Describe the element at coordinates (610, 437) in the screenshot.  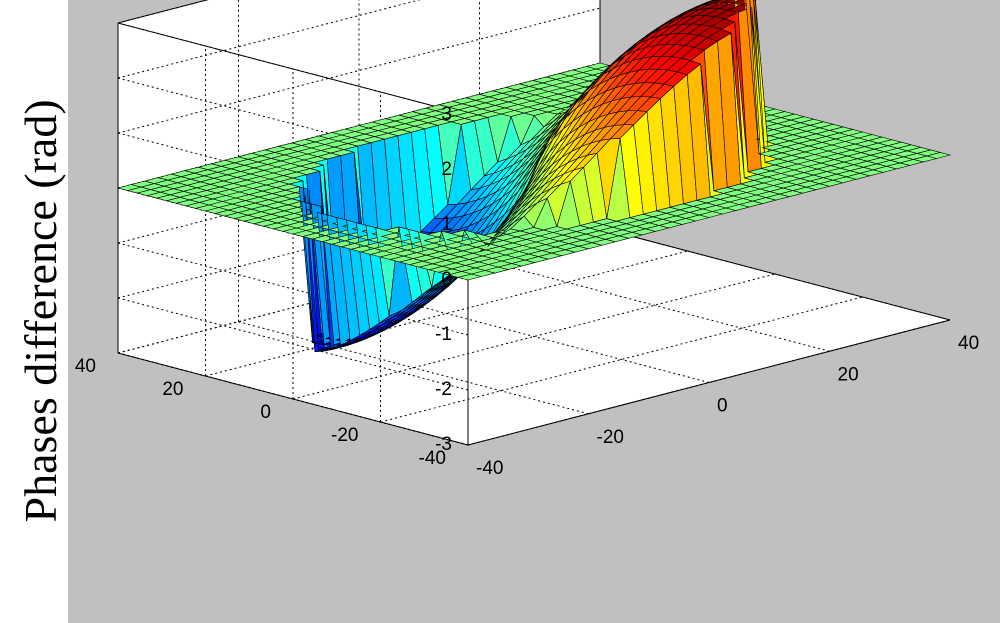
I see `x-tick-label: -20` at that location.